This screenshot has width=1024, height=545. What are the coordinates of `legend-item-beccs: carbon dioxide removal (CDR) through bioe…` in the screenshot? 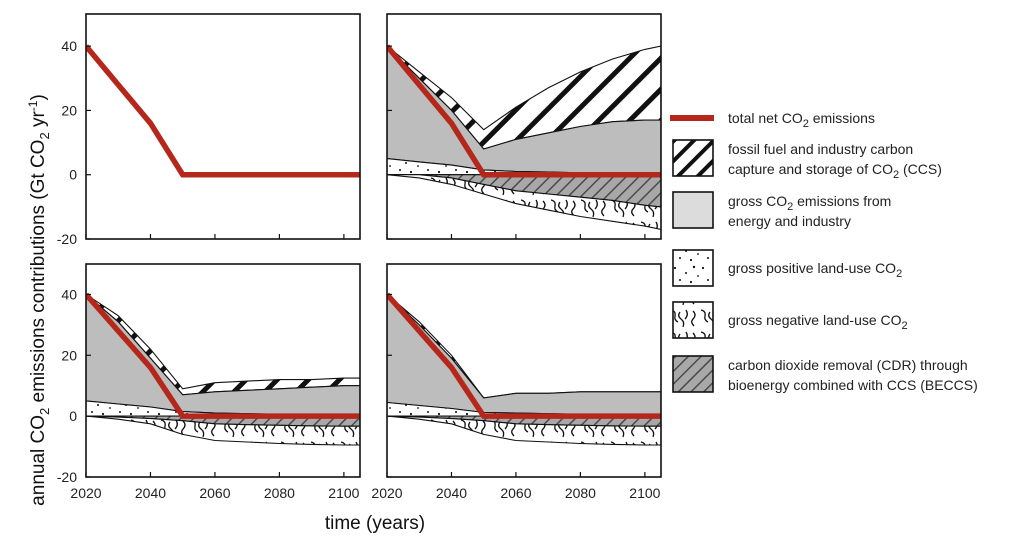 It's located at (825, 374).